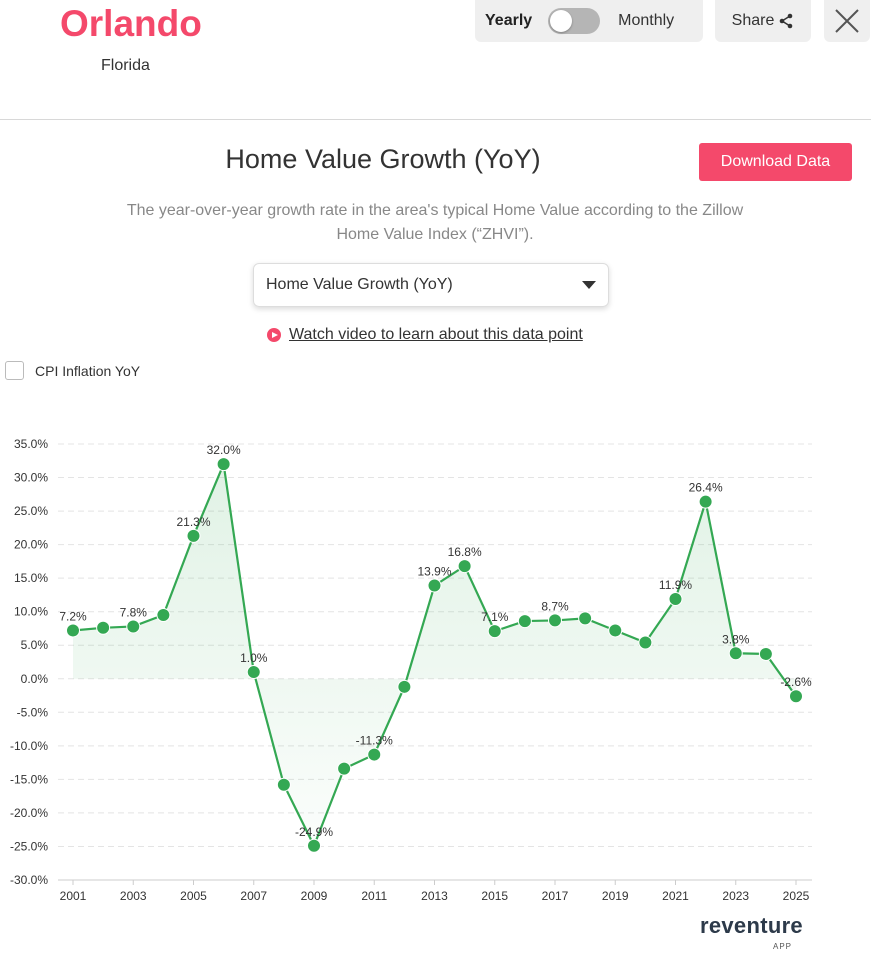  Describe the element at coordinates (465, 552) in the screenshot. I see `data-label: 16.8%` at that location.